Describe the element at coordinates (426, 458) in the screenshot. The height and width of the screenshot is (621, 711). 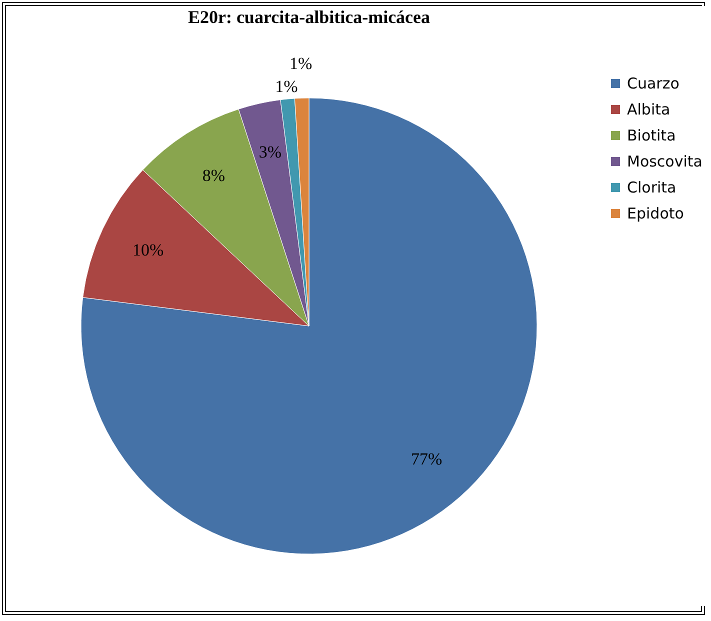
I see `data-label: 77%` at that location.